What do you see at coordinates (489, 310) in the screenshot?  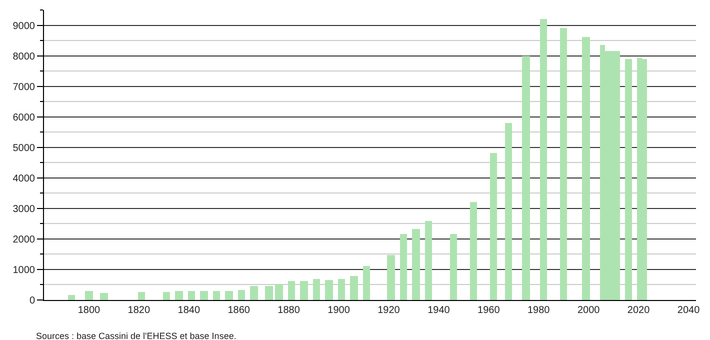 I see `x-tick-label: 1960` at bounding box center [489, 310].